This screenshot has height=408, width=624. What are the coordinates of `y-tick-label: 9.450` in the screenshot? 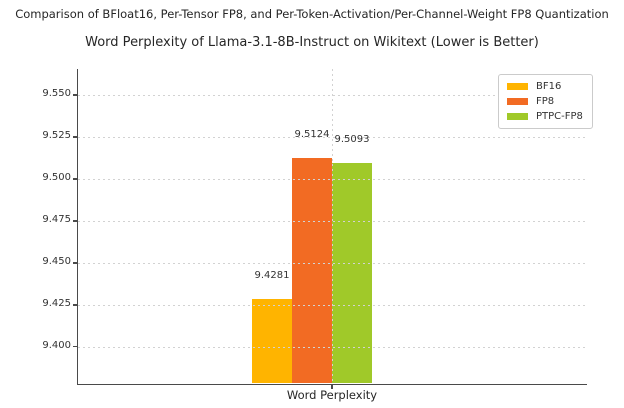 It's located at (56, 262).